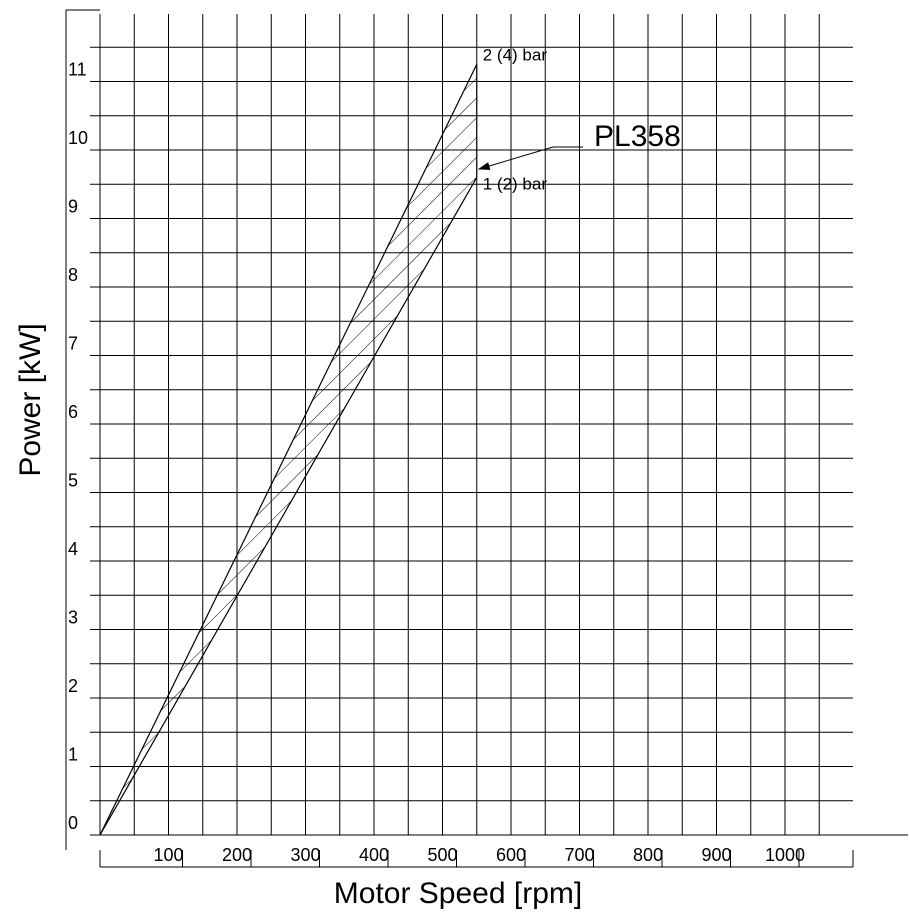 The width and height of the screenshot is (910, 921). I want to click on y-tick-label: 8, so click(73, 275).